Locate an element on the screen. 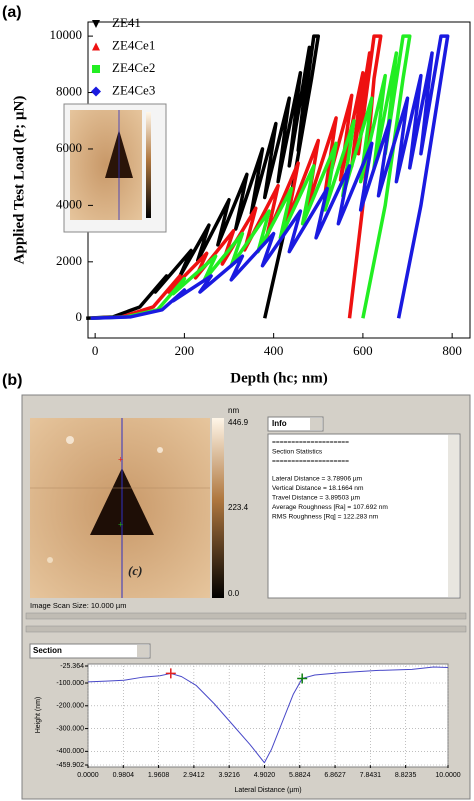 The height and width of the screenshot is (801, 474). y-tick-label: -459.902 is located at coordinates (70, 765).